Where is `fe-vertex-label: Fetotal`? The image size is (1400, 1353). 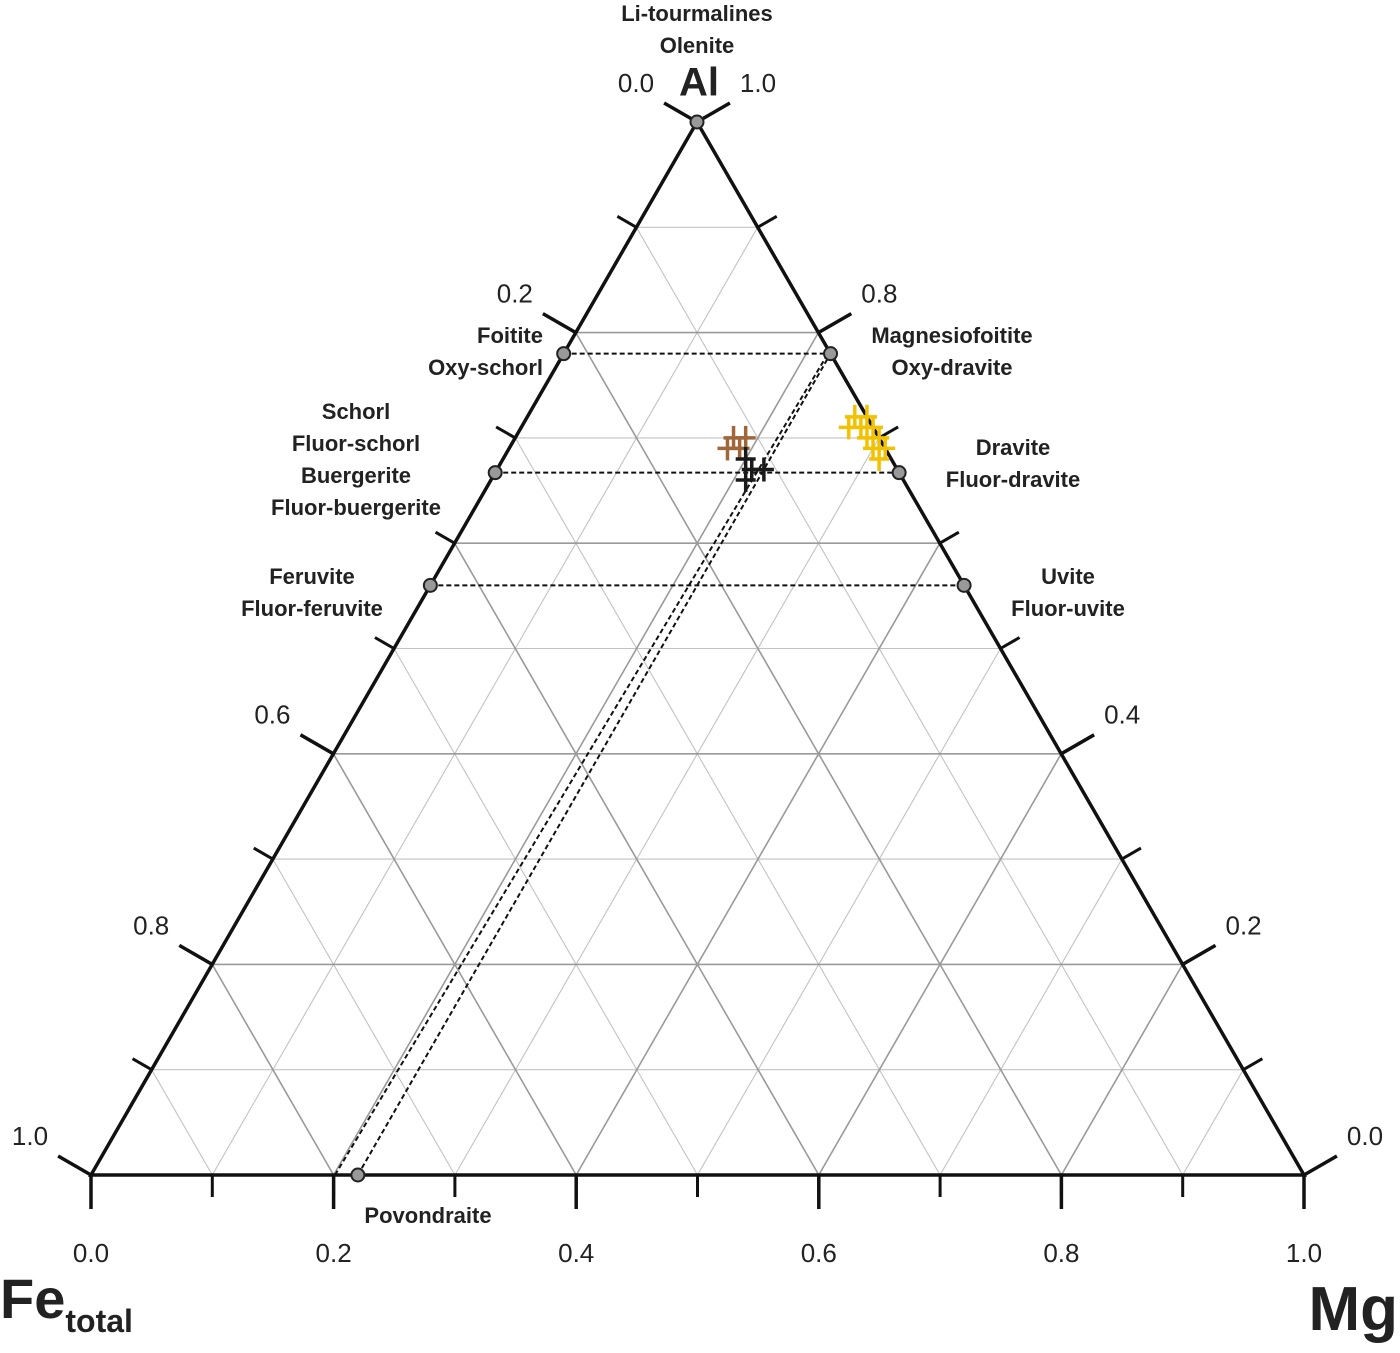 fe-vertex-label: Fetotal is located at coordinates (66, 1303).